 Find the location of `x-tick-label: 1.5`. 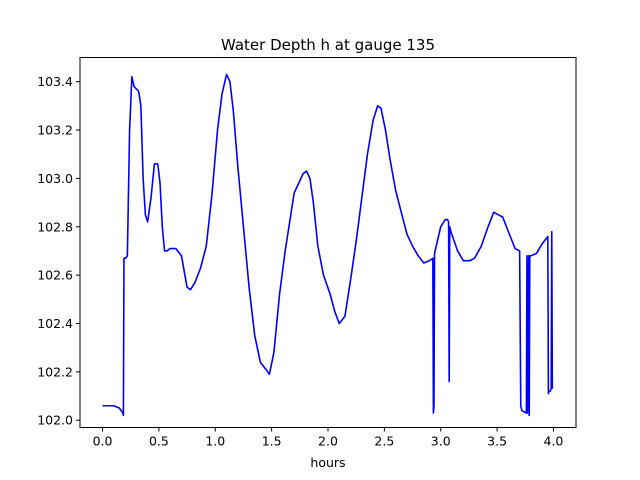

x-tick-label: 1.5 is located at coordinates (272, 441).